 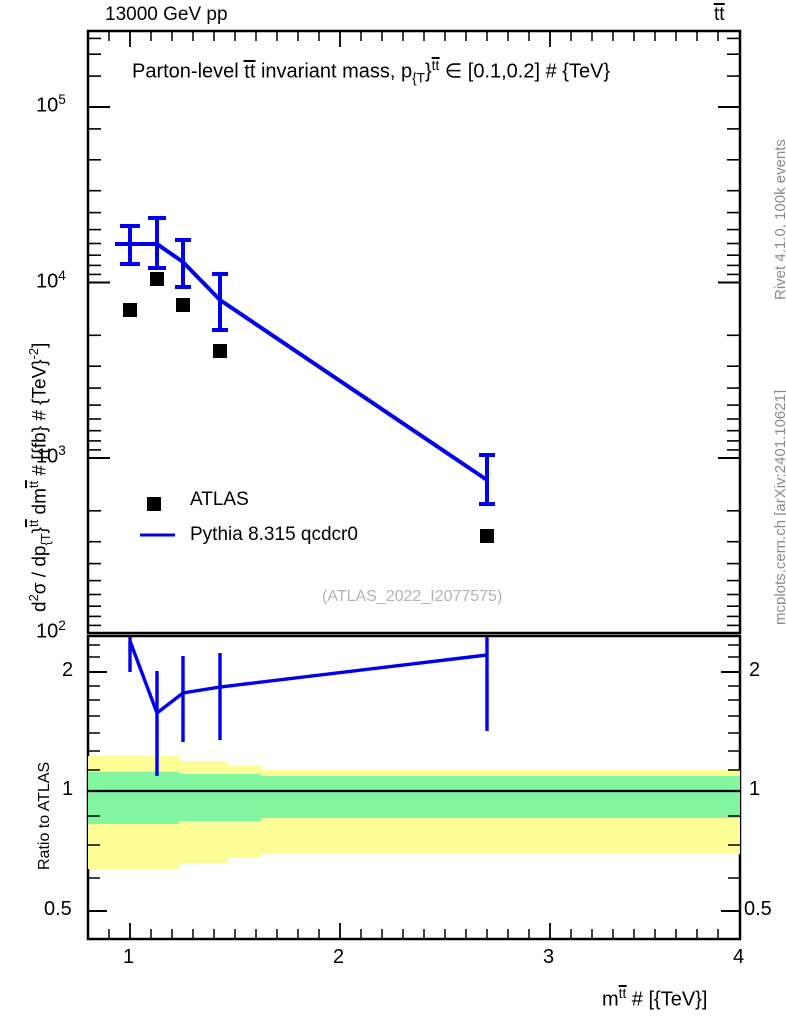 I want to click on ratio-uncertainty-bands, so click(x=414, y=812).